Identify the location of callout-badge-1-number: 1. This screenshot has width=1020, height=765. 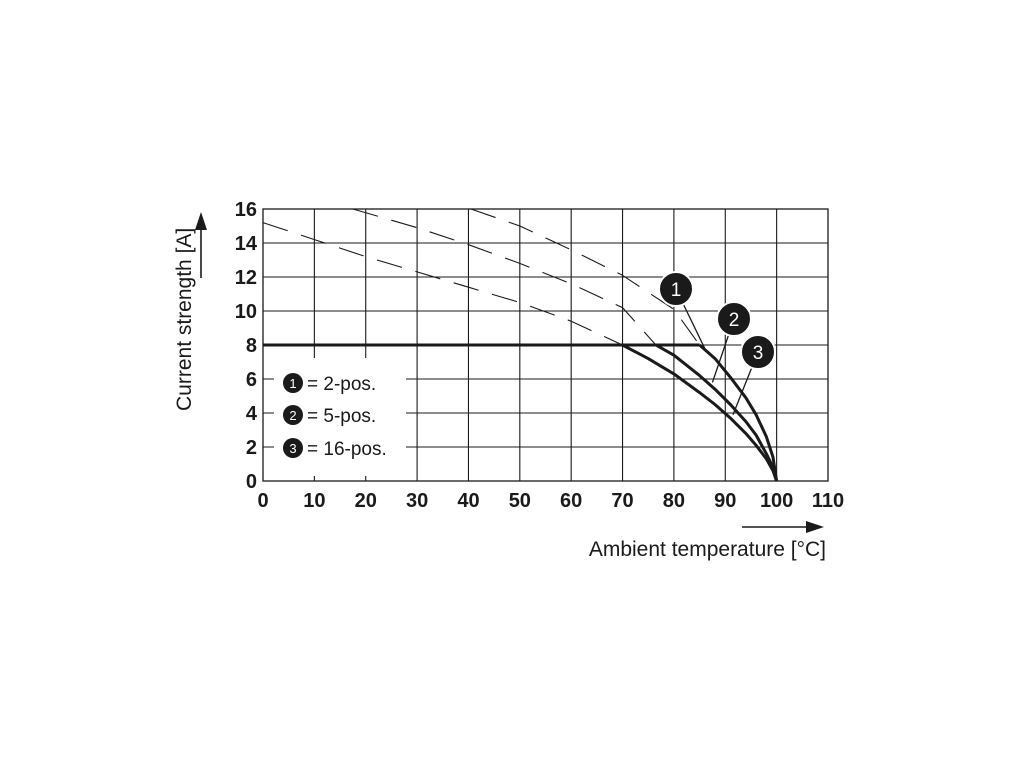
(676, 290).